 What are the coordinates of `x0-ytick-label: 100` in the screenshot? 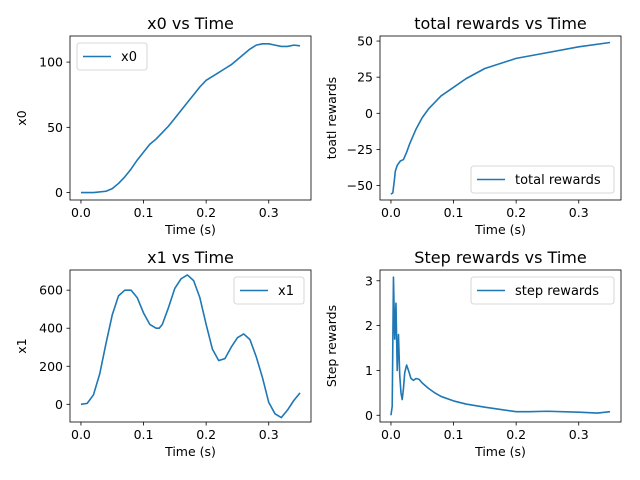 It's located at (51, 62).